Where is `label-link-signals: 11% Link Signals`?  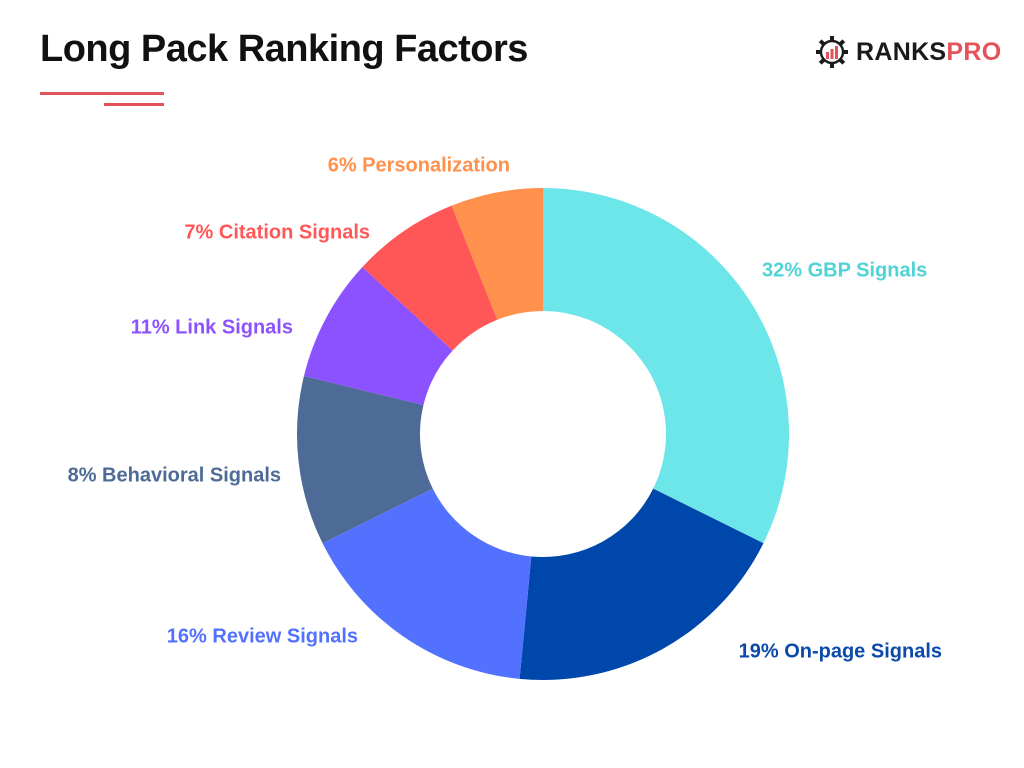 label-link-signals: 11% Link Signals is located at coordinates (212, 327).